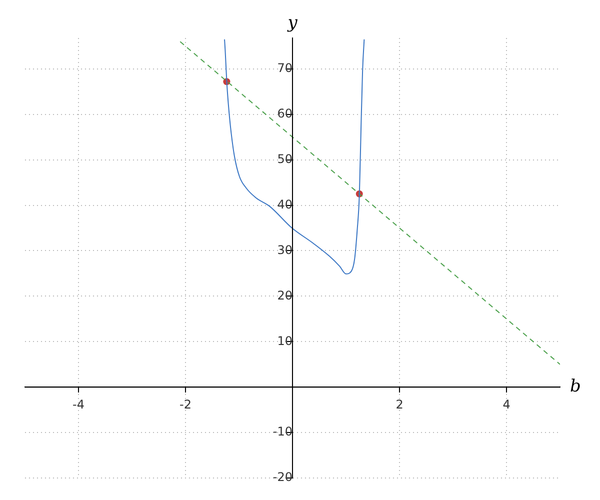 The height and width of the screenshot is (500, 600). Describe the element at coordinates (284, 341) in the screenshot. I see `y-tick-label: 10` at that location.